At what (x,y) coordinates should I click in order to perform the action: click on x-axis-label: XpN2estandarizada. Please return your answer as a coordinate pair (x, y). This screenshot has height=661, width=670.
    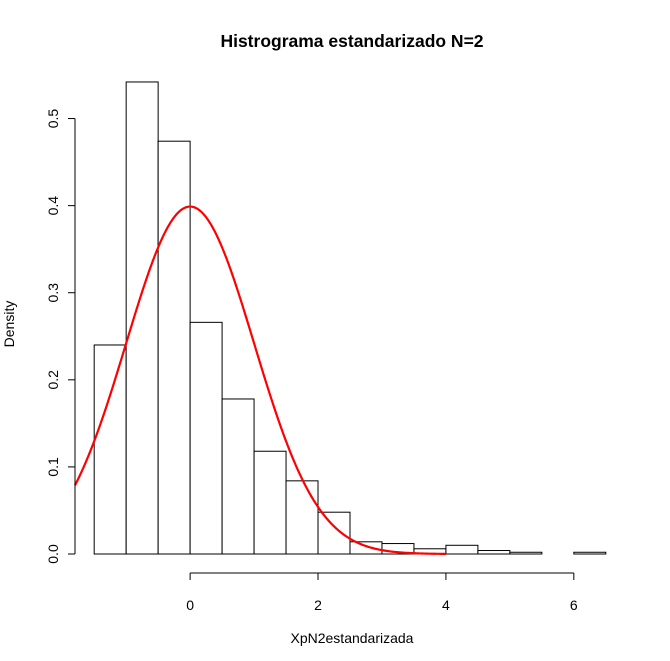
    Looking at the image, I should click on (352, 638).